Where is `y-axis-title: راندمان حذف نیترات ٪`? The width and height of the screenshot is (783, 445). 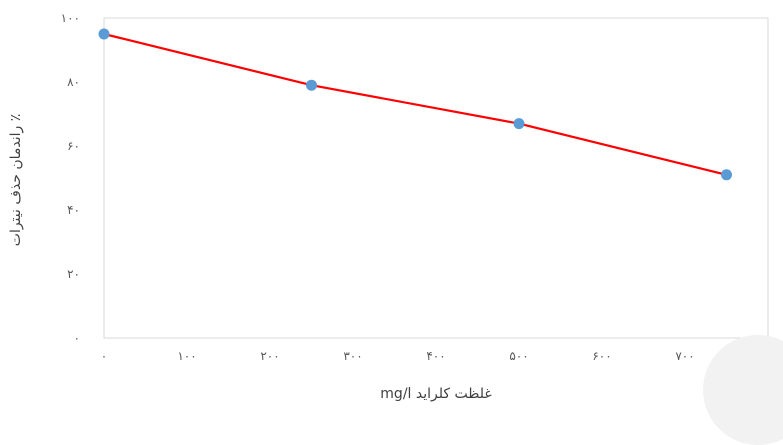 y-axis-title: راندمان حذف نیترات ٪ is located at coordinates (16, 180).